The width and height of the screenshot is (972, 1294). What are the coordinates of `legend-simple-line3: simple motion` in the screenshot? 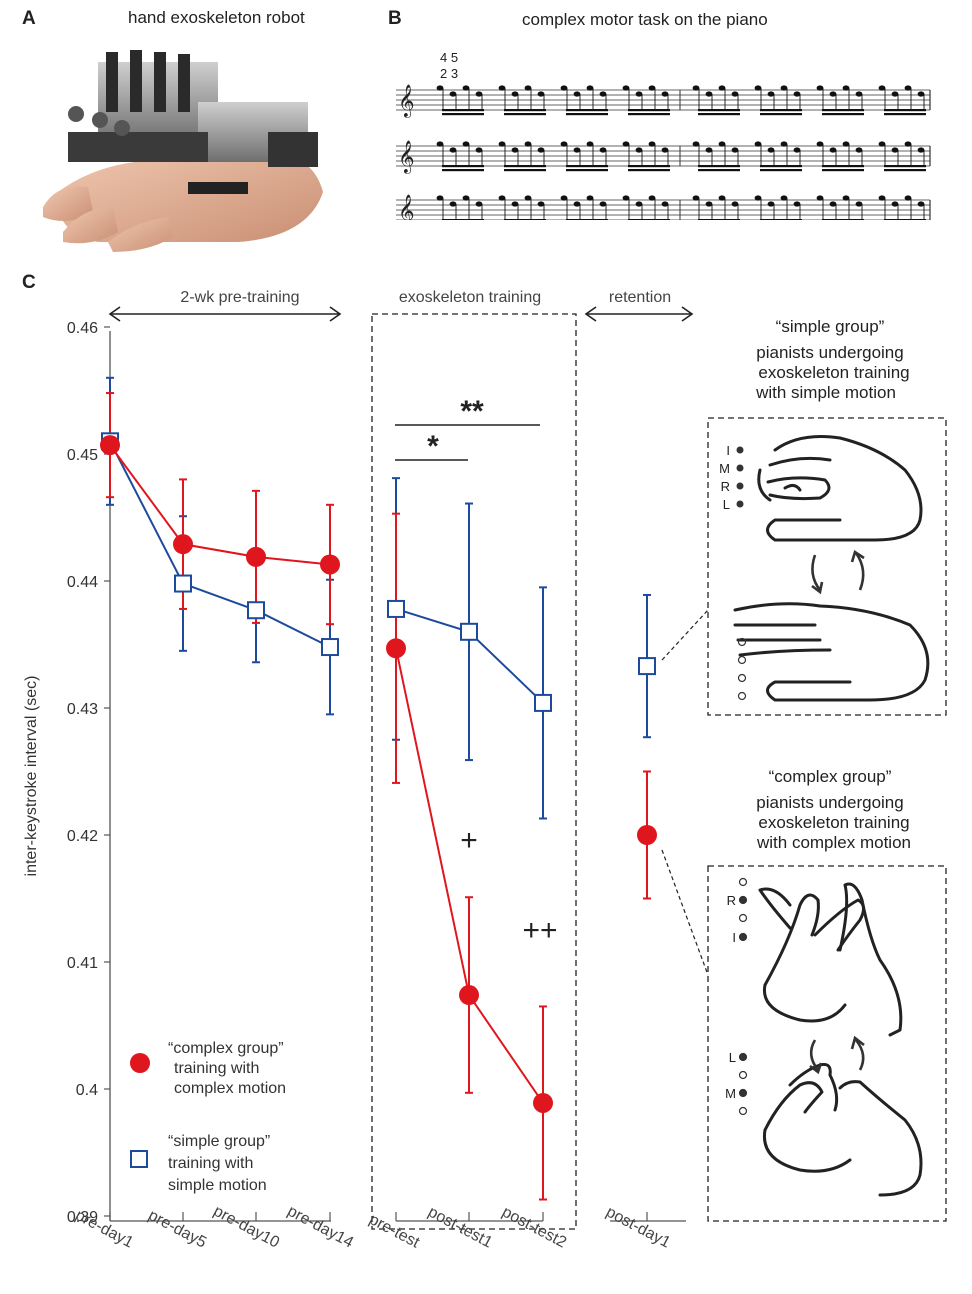 It's located at (217, 1185).